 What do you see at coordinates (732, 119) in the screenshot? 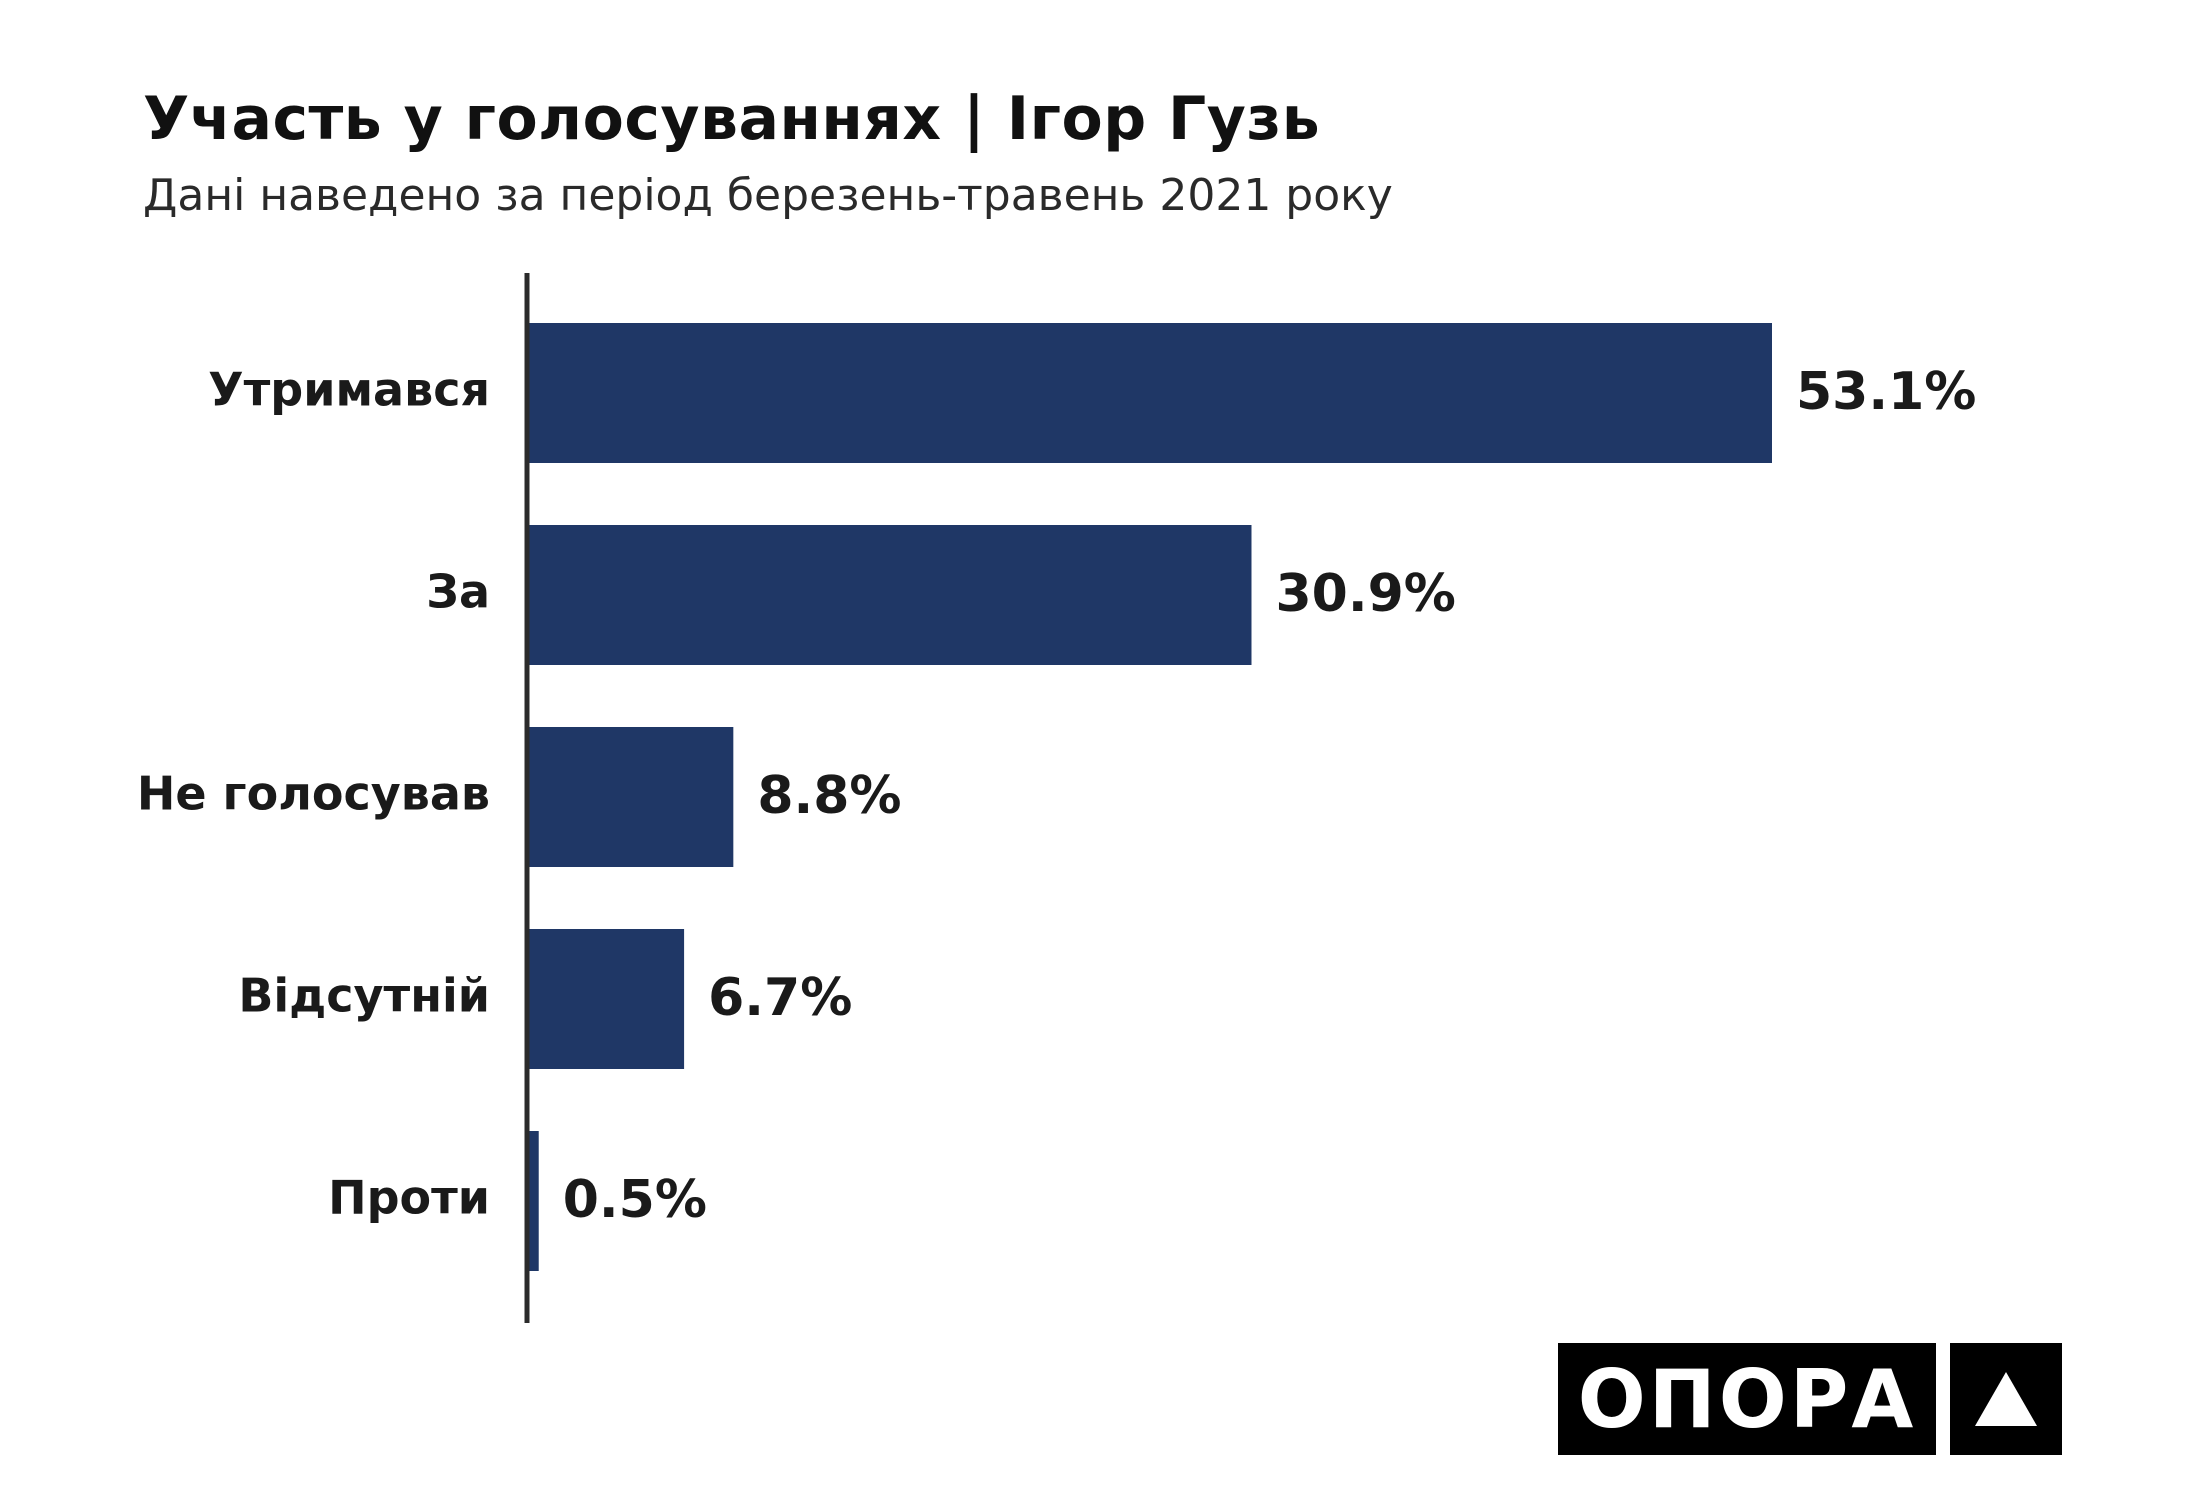
I see `chart-title: Участь у голосуваннях | Ігор Гузь` at bounding box center [732, 119].